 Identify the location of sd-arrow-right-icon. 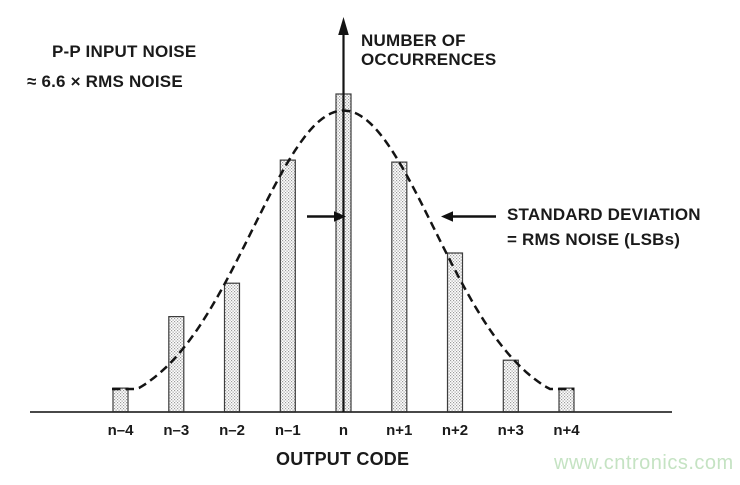
(326, 216).